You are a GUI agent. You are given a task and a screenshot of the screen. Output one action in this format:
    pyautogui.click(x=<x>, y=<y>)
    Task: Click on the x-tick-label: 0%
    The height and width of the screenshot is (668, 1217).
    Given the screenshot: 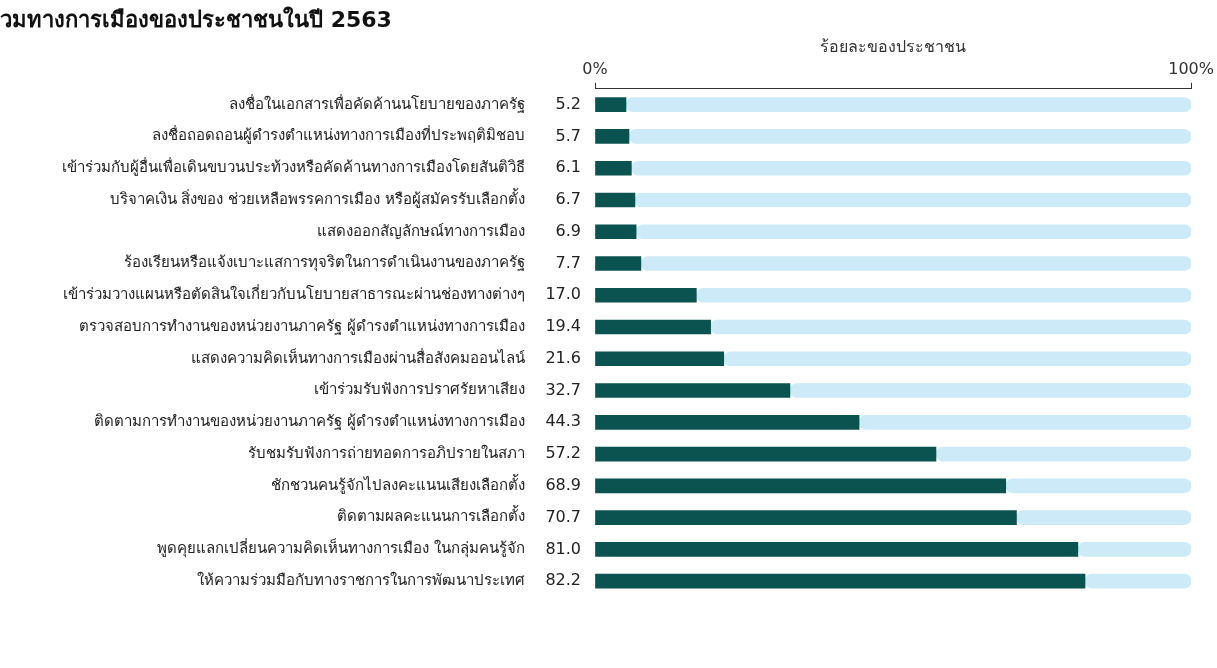 What is the action you would take?
    pyautogui.click(x=595, y=69)
    